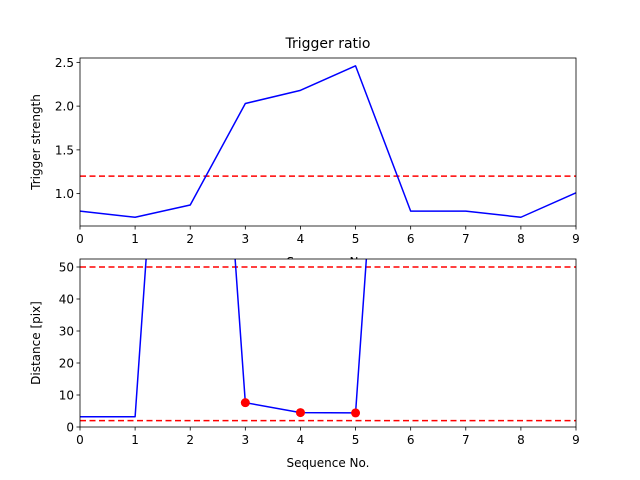 Image resolution: width=640 pixels, height=480 pixels. What do you see at coordinates (64, 107) in the screenshot?
I see `y-tick-label: 2.0` at bounding box center [64, 107].